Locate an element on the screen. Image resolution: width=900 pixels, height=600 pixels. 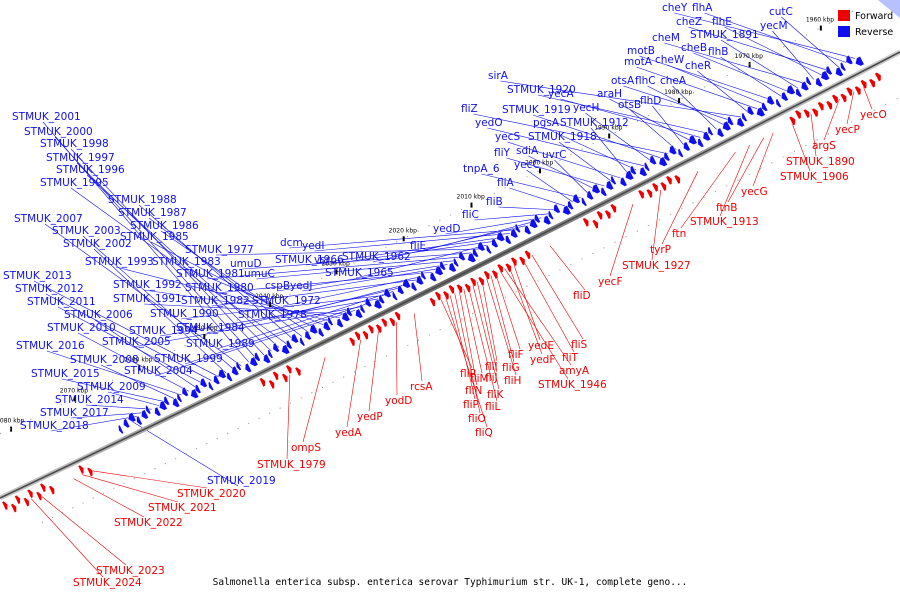
reverse-gene-label: STMUK_1994 is located at coordinates (163, 331).